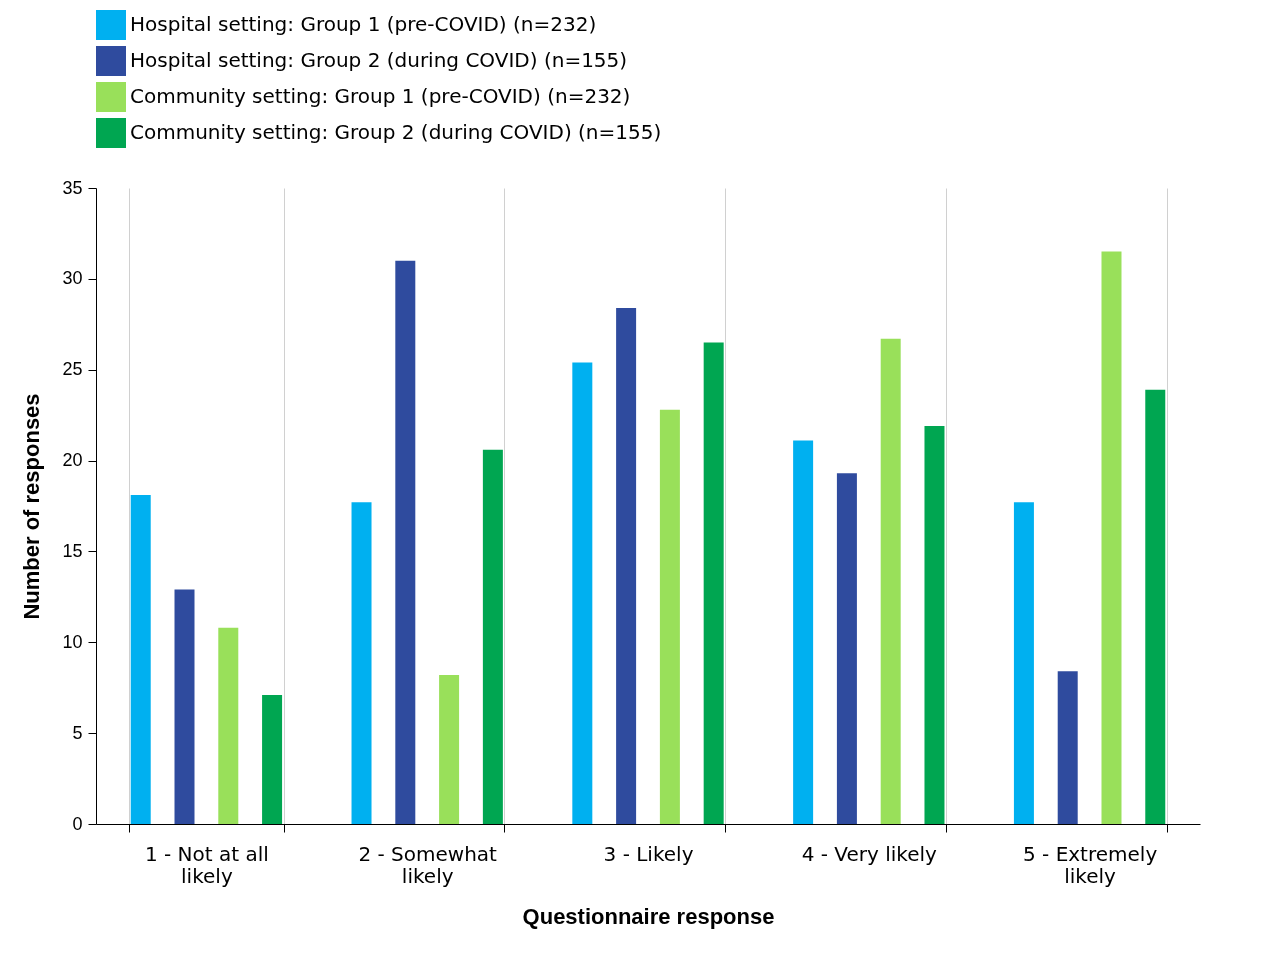 This screenshot has width=1268, height=965. What do you see at coordinates (1090, 864) in the screenshot?
I see `x-tick-label: 5 - Extremely likely` at bounding box center [1090, 864].